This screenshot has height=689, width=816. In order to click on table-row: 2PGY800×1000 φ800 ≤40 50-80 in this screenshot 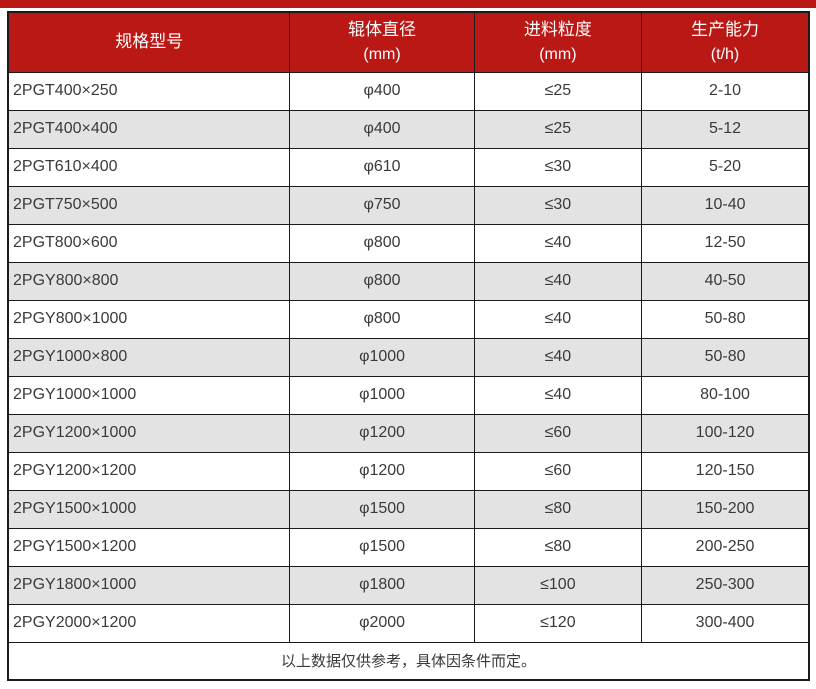, I will do `click(408, 319)`.